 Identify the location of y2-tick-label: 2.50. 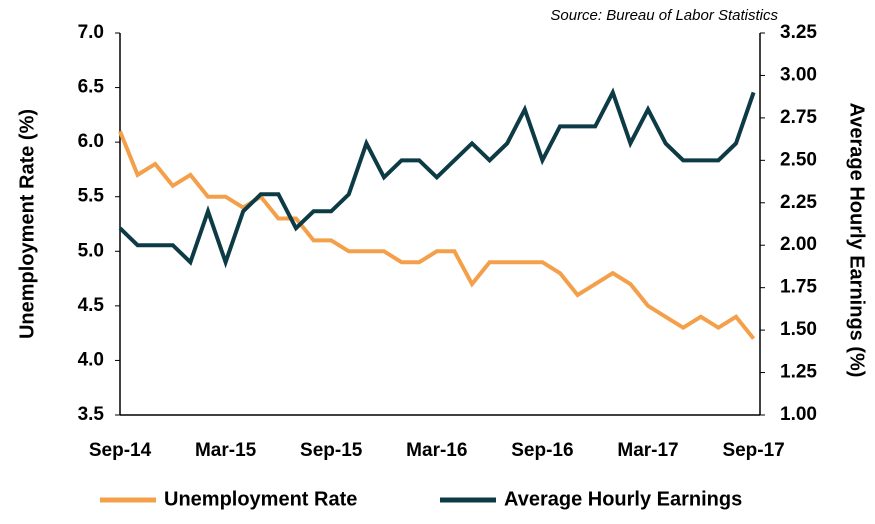
(798, 159).